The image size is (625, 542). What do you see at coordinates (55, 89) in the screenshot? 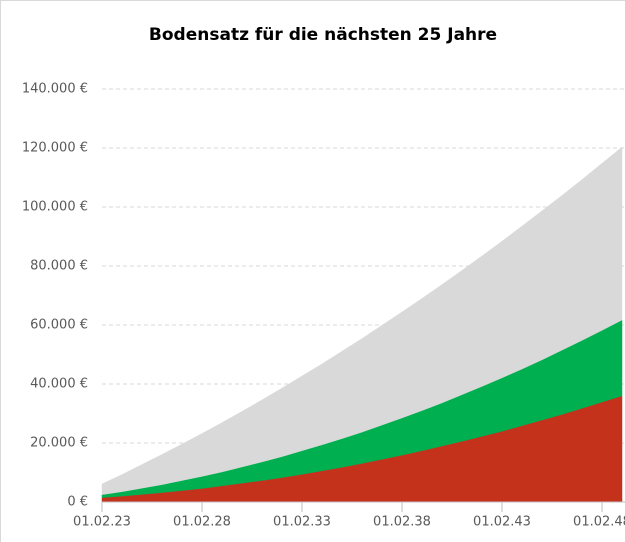
I see `y-tick-label: 140.000 €` at bounding box center [55, 89].